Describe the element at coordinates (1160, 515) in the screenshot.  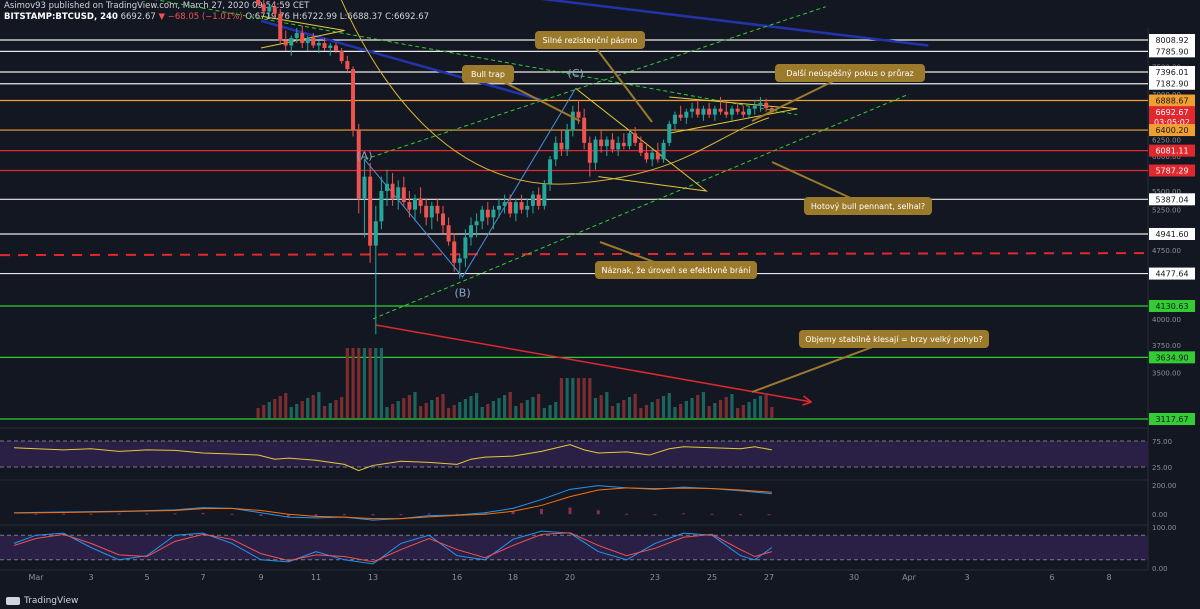
I see `macd-tick-label: 0.00` at that location.